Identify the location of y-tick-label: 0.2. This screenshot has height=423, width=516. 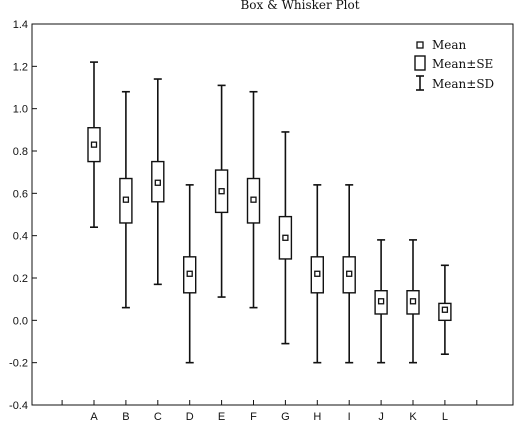
(20, 279).